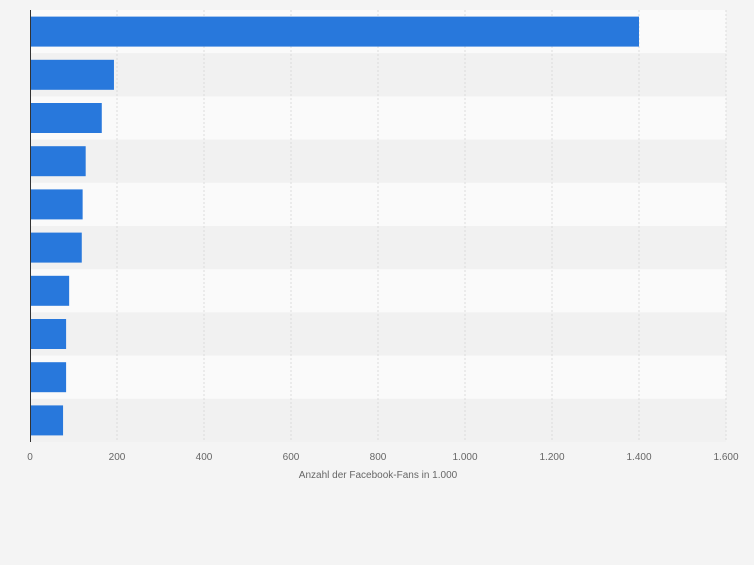  Describe the element at coordinates (551, 457) in the screenshot. I see `x-tick-label: 1.200` at that location.